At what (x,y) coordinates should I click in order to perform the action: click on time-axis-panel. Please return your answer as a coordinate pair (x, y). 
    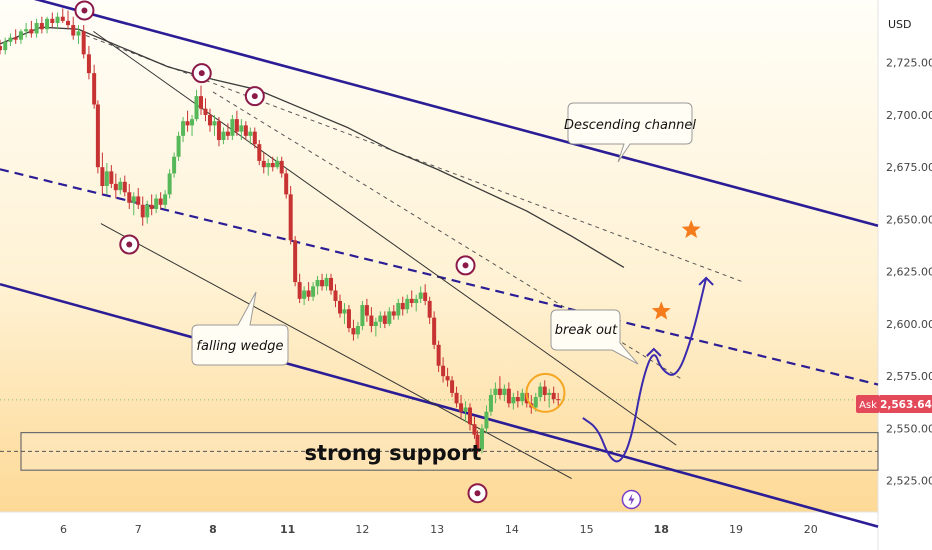
    Looking at the image, I should click on (466, 531).